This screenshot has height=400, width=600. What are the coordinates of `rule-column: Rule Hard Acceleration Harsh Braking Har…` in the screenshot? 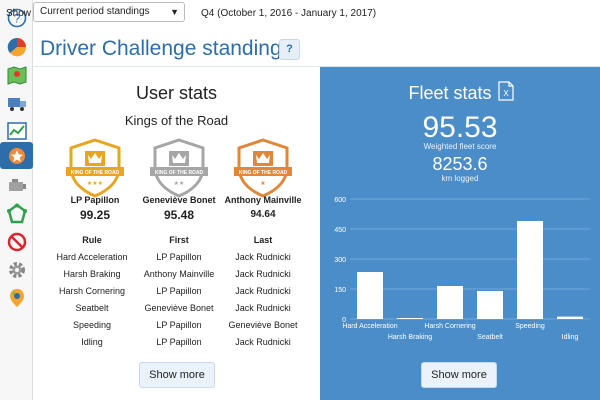 It's located at (92, 291).